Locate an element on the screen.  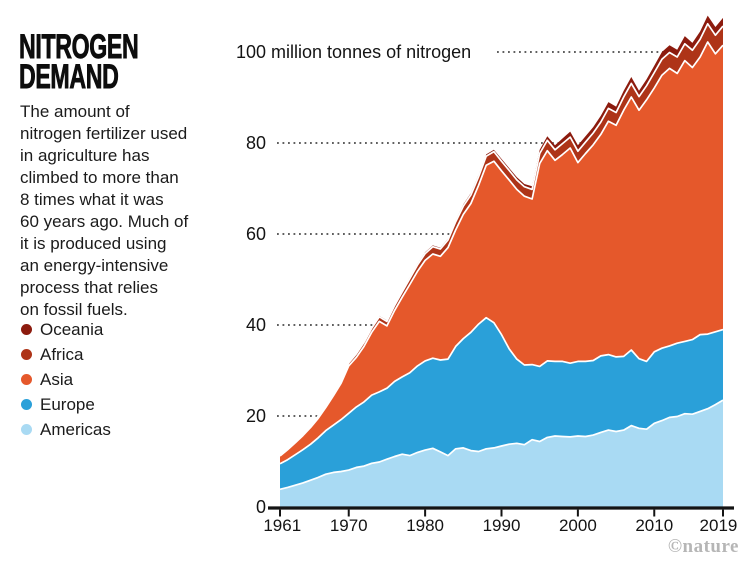
y-axis-unit-label: 100 million tonnes of nitrogen is located at coordinates (354, 52).